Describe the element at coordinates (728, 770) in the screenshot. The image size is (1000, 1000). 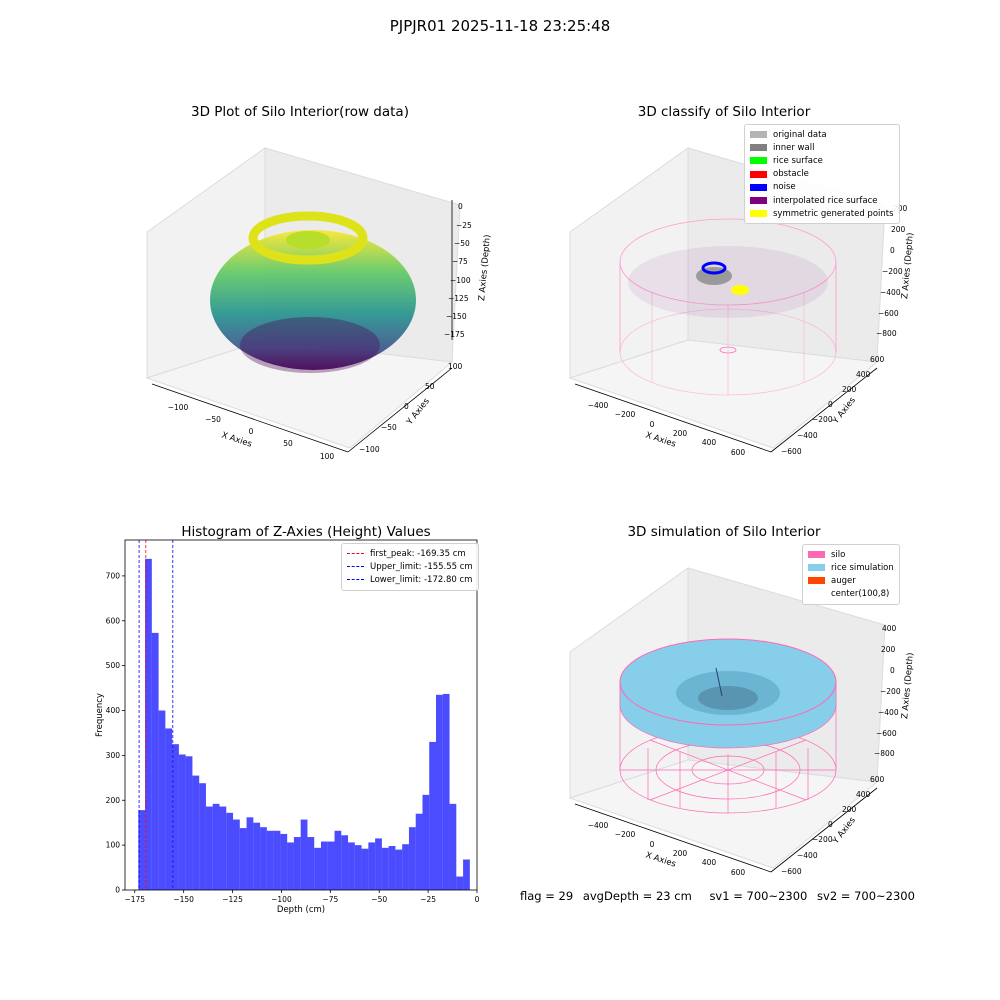
I see `simulation-silo-floor-spoke` at that location.